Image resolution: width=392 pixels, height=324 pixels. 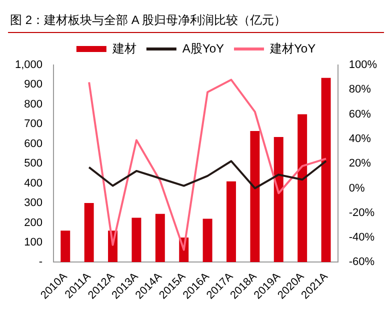 What do you see at coordinates (363, 65) in the screenshot?
I see `y2-tick-label: 100%` at bounding box center [363, 65].